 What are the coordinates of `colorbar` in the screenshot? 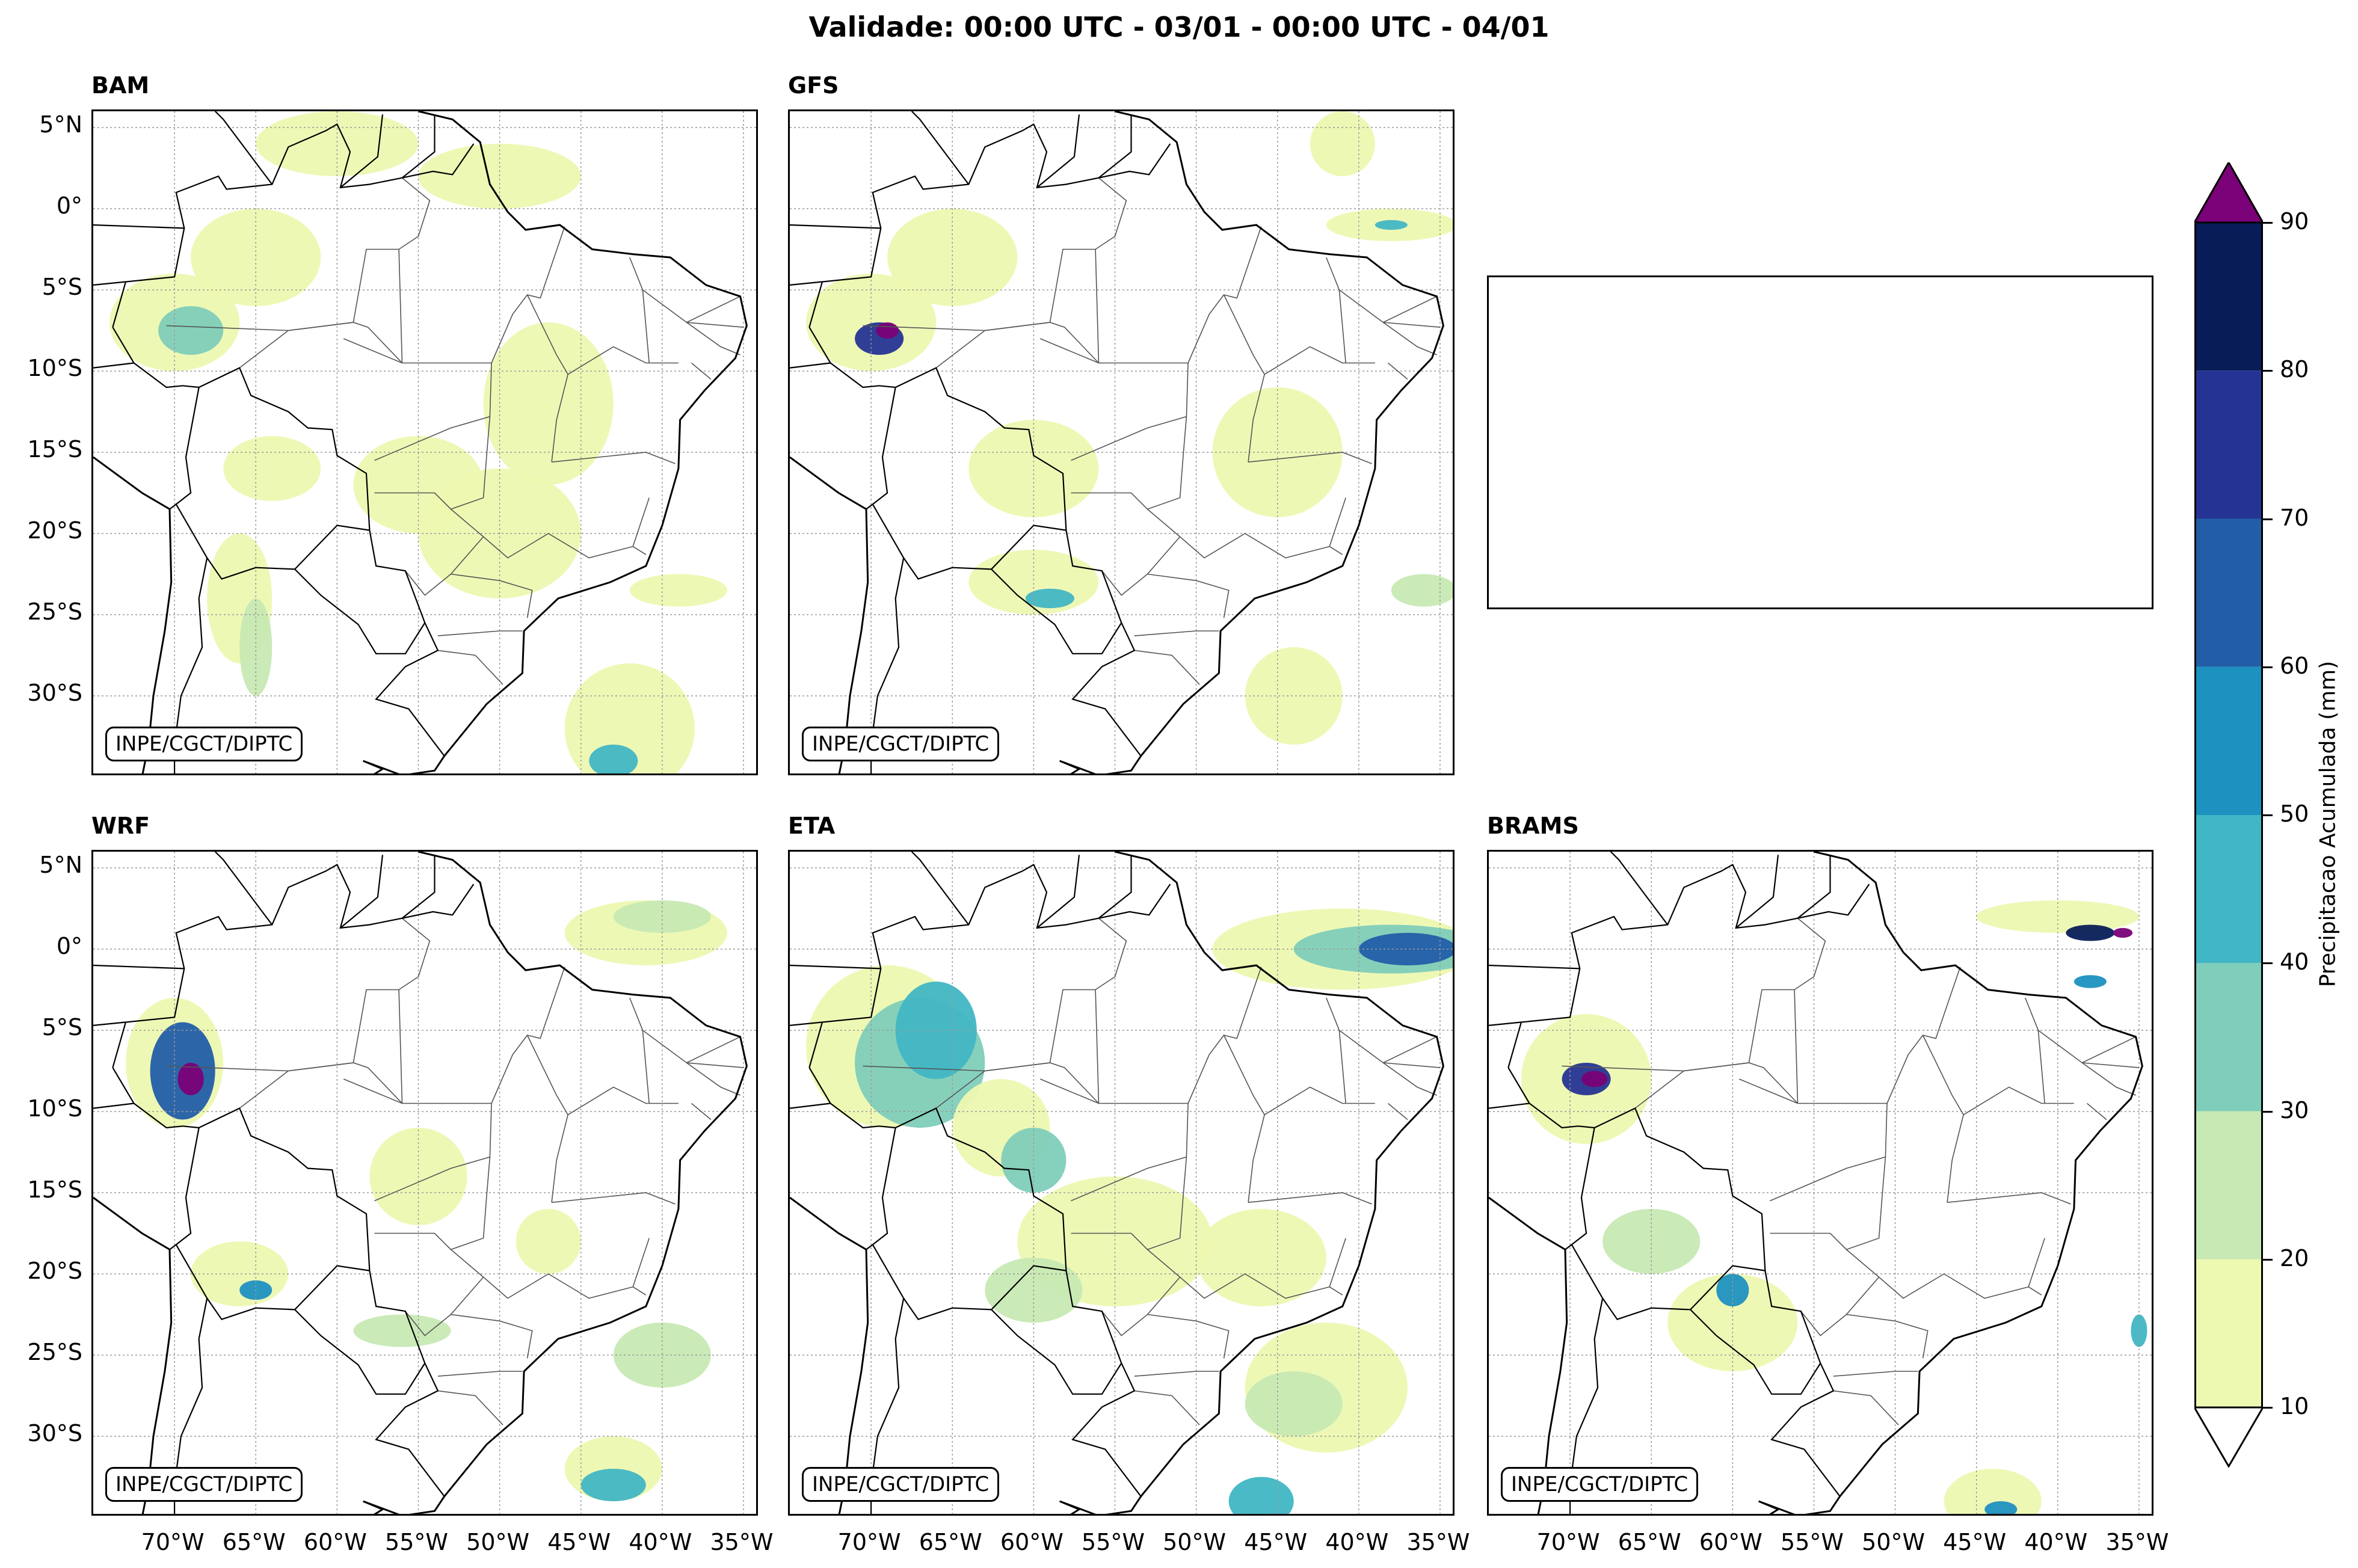 It's located at (2229, 815).